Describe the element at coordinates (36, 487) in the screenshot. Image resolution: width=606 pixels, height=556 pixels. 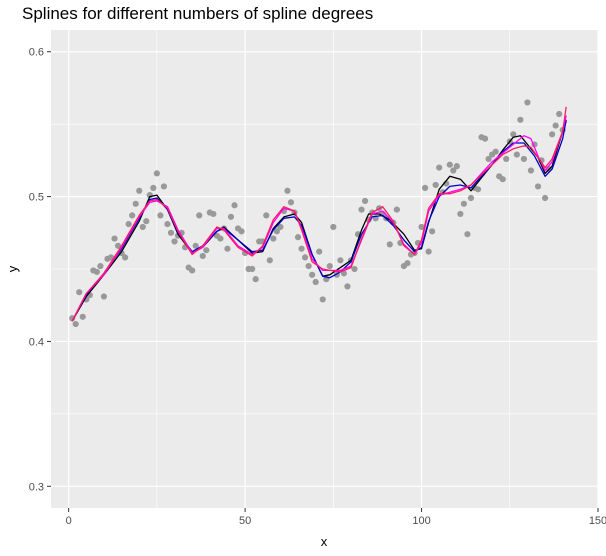
I see `y-tick-label: 0.3` at that location.